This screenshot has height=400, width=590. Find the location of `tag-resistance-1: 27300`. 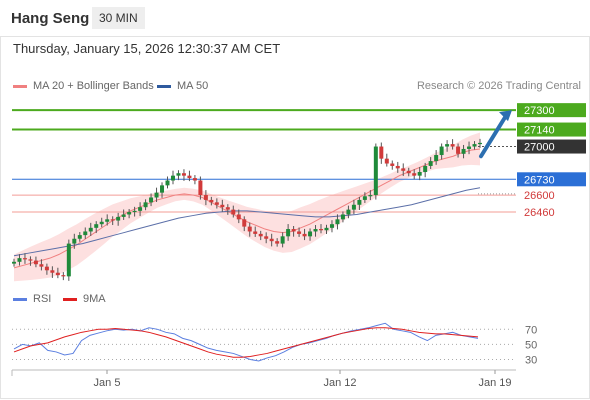

tag-resistance-1: 27300 is located at coordinates (539, 111).